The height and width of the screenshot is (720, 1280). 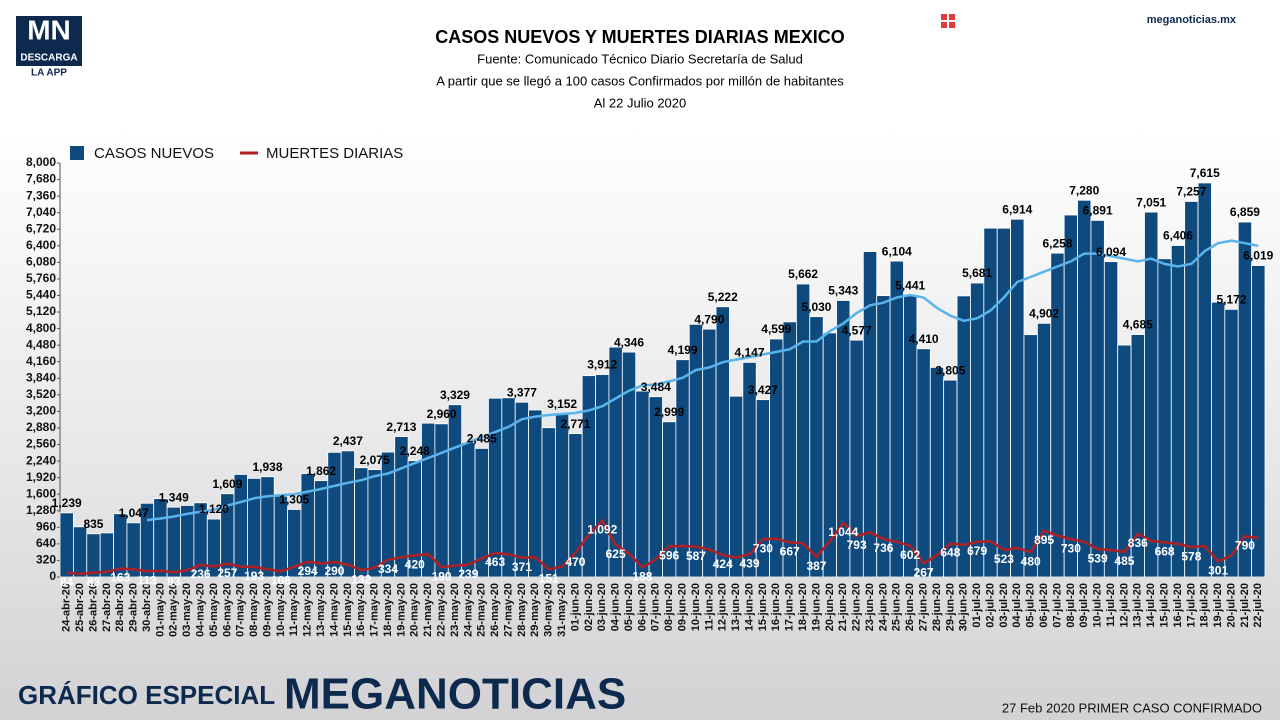 I want to click on y-tick-label: 2,880, so click(x=41, y=427).